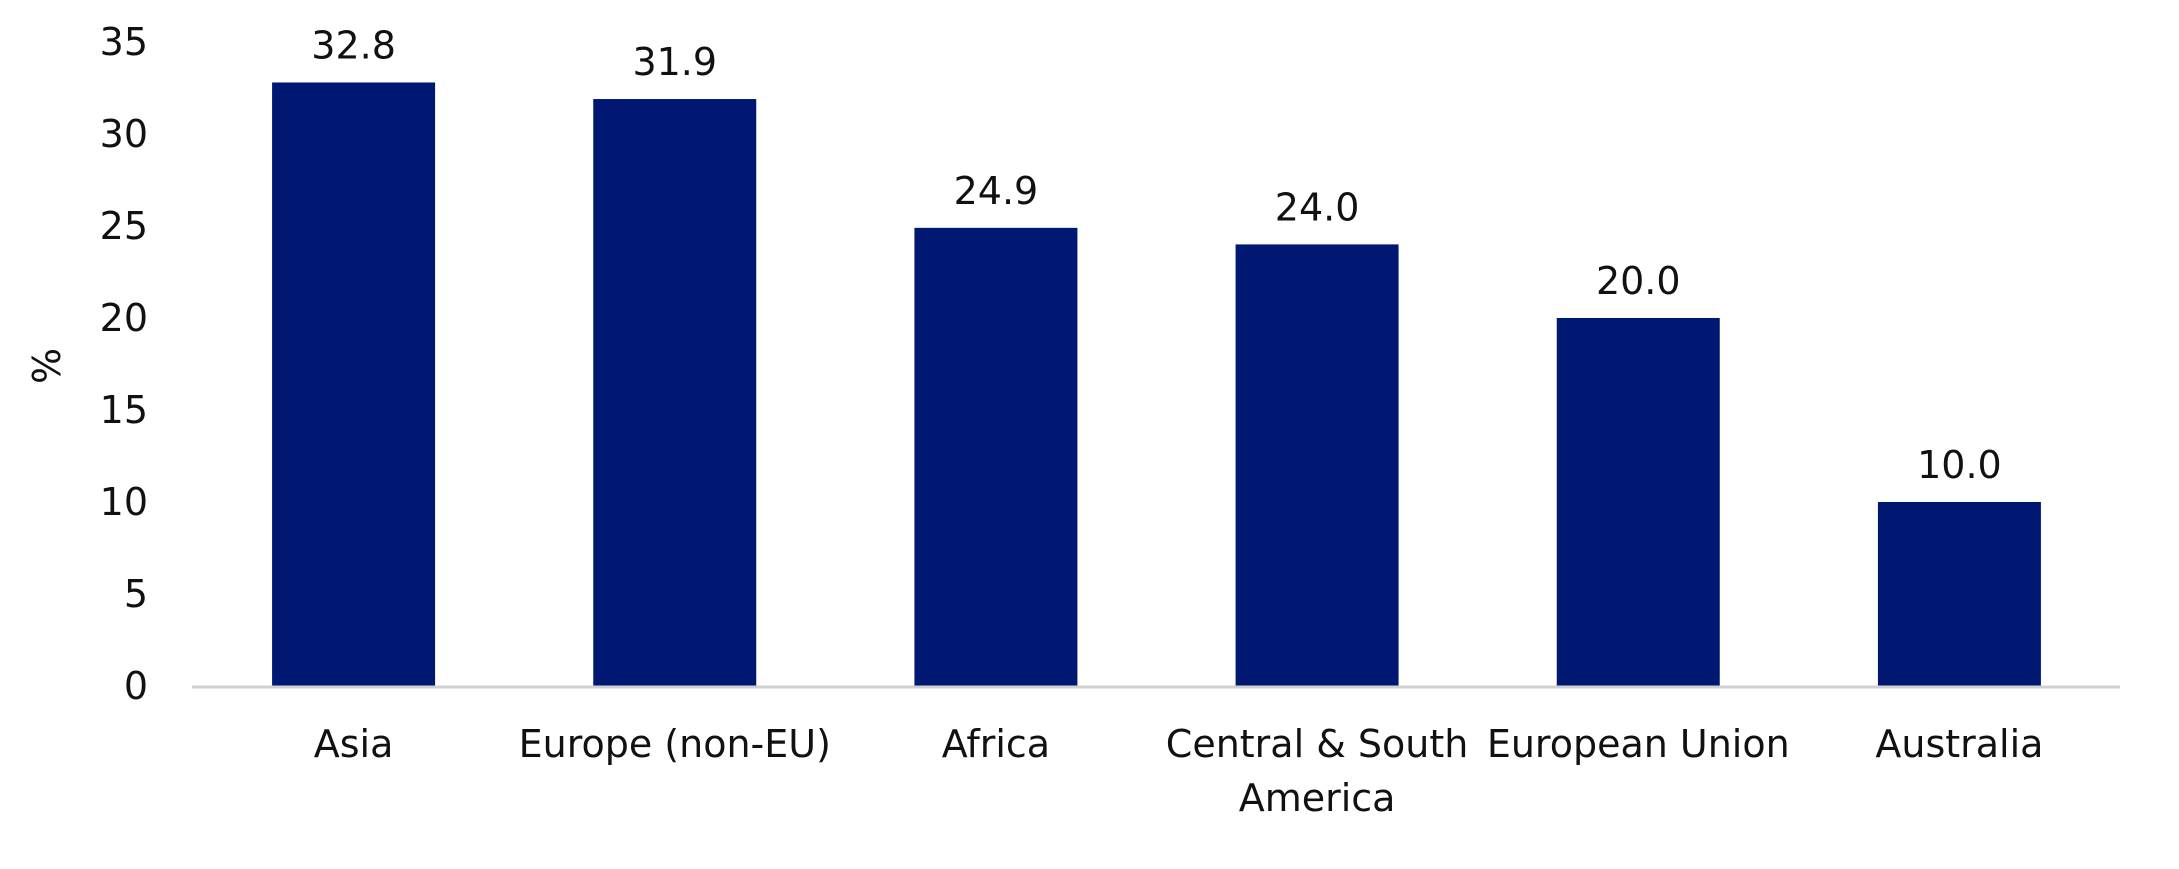  Describe the element at coordinates (996, 191) in the screenshot. I see `bar-value-label: 24.9` at that location.